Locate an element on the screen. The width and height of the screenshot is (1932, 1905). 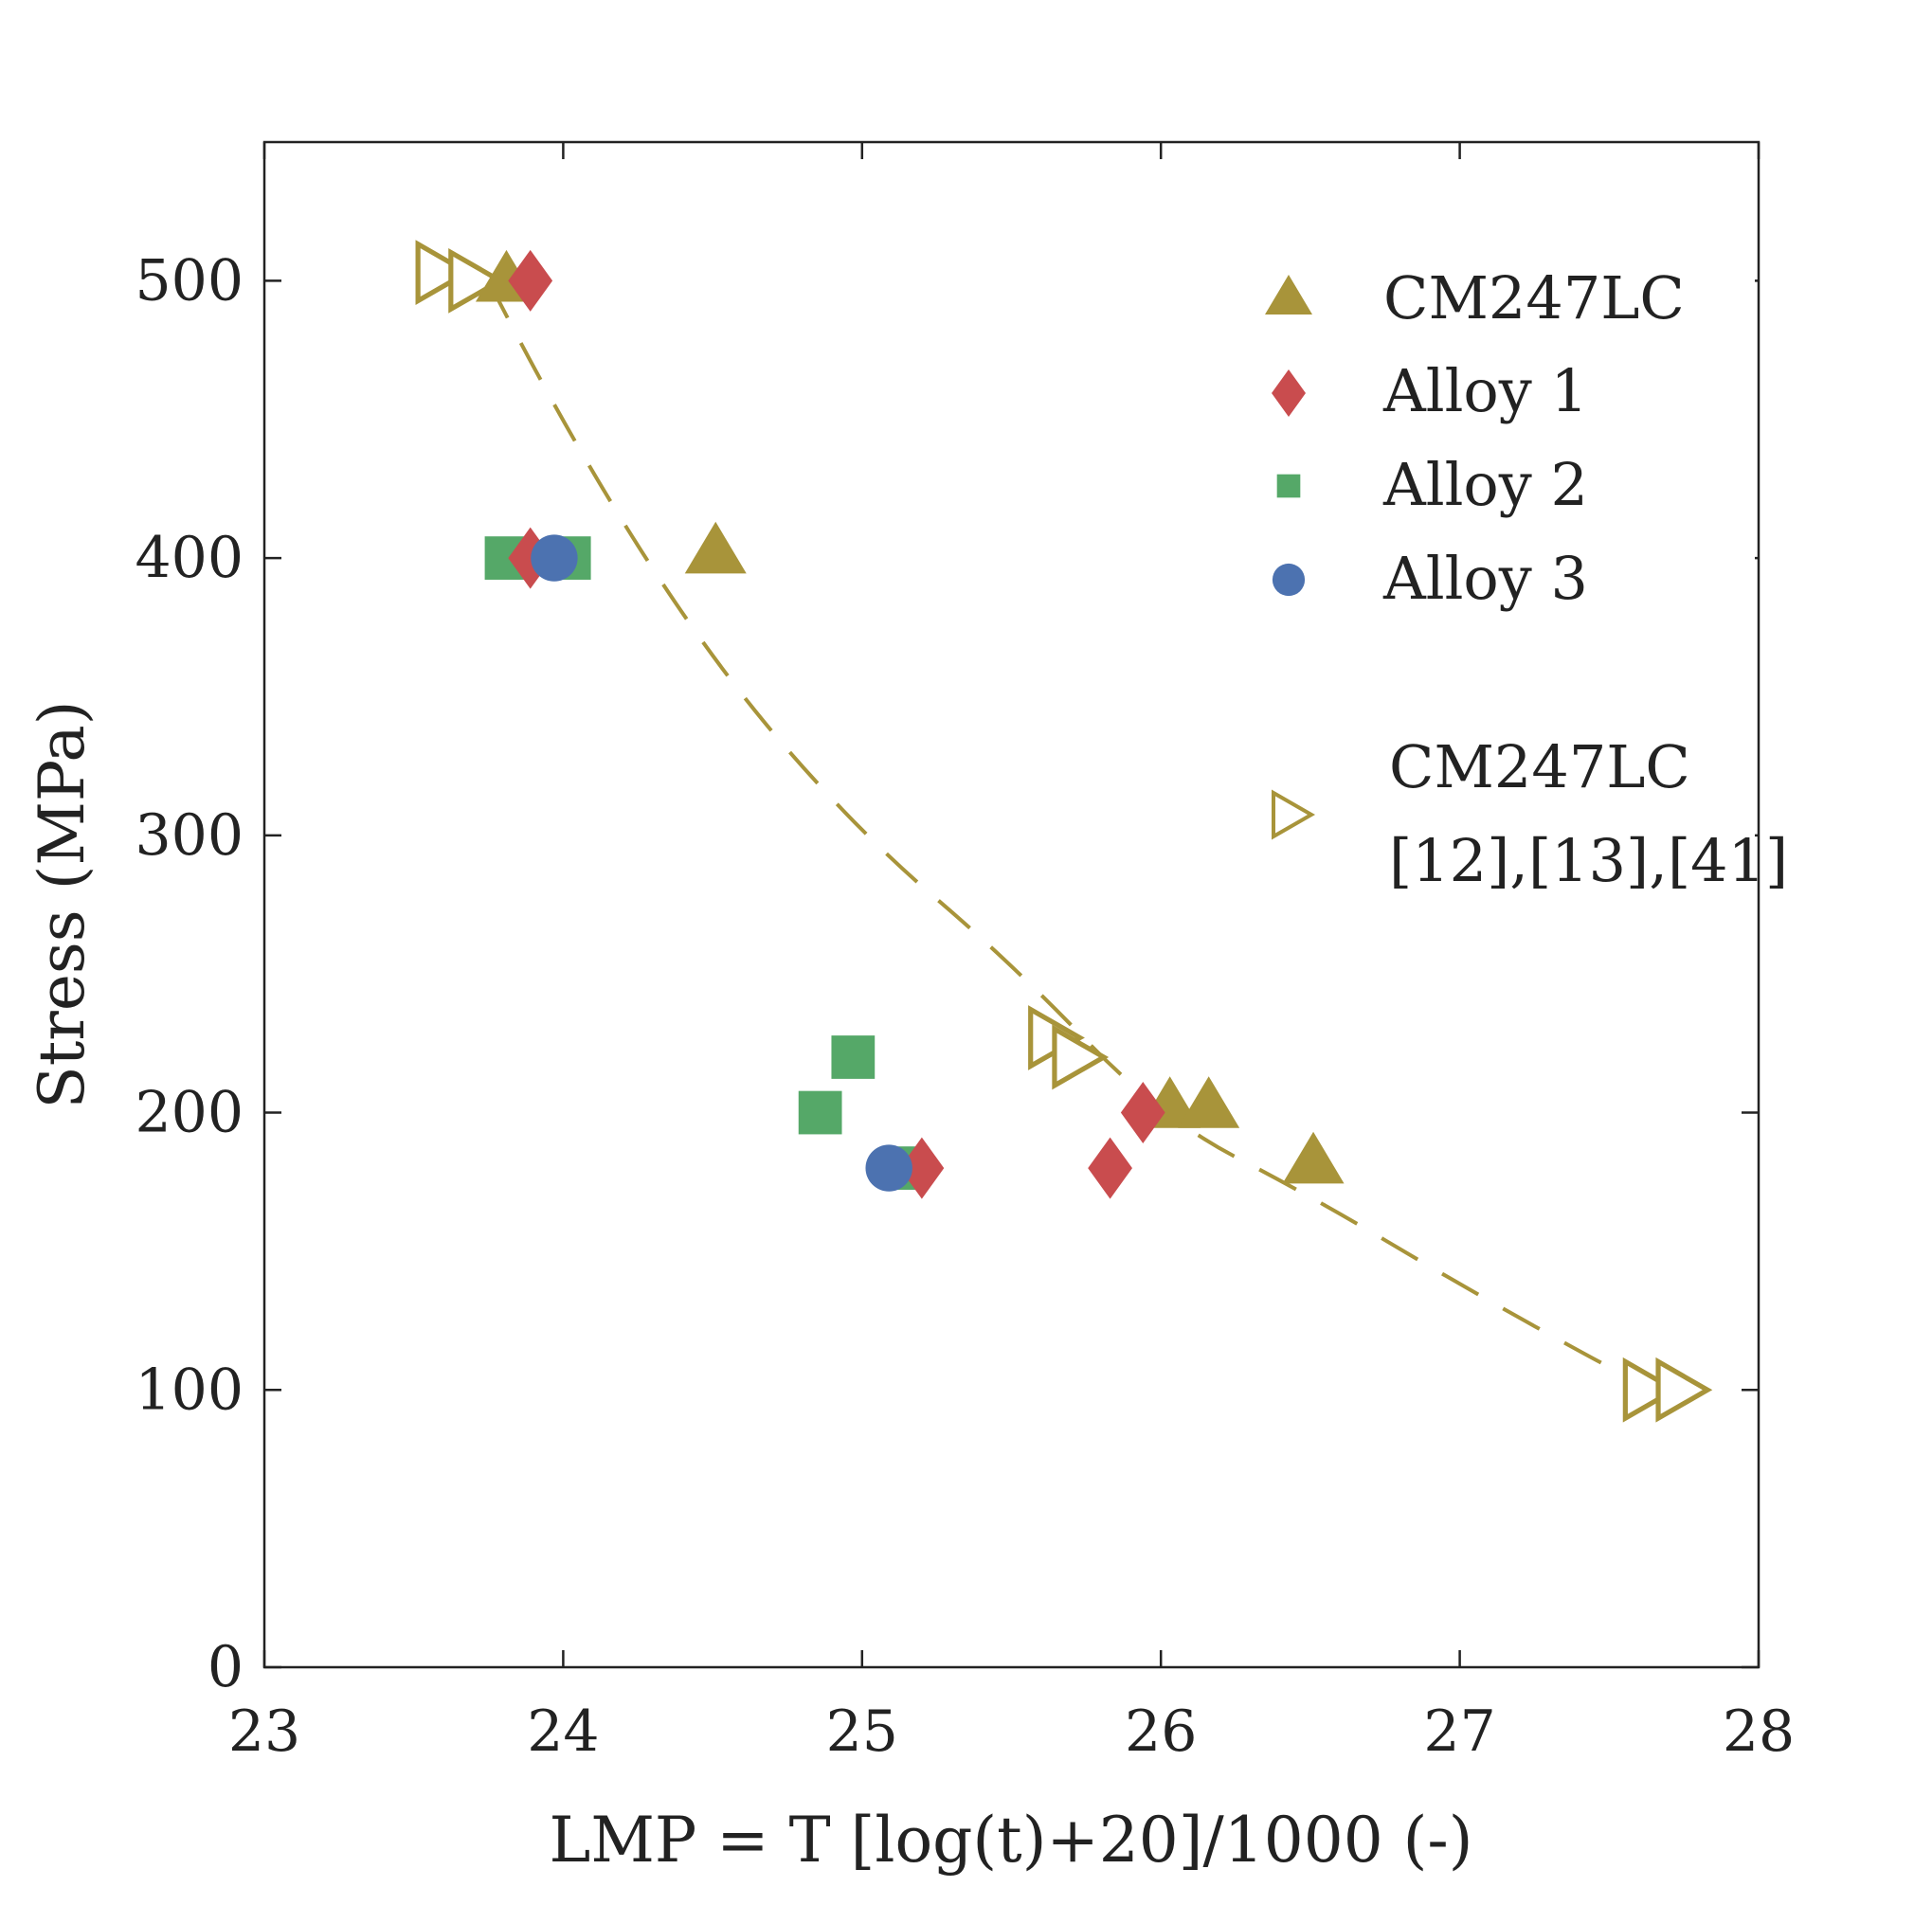
x-tick-label: 28 is located at coordinates (1759, 1731).